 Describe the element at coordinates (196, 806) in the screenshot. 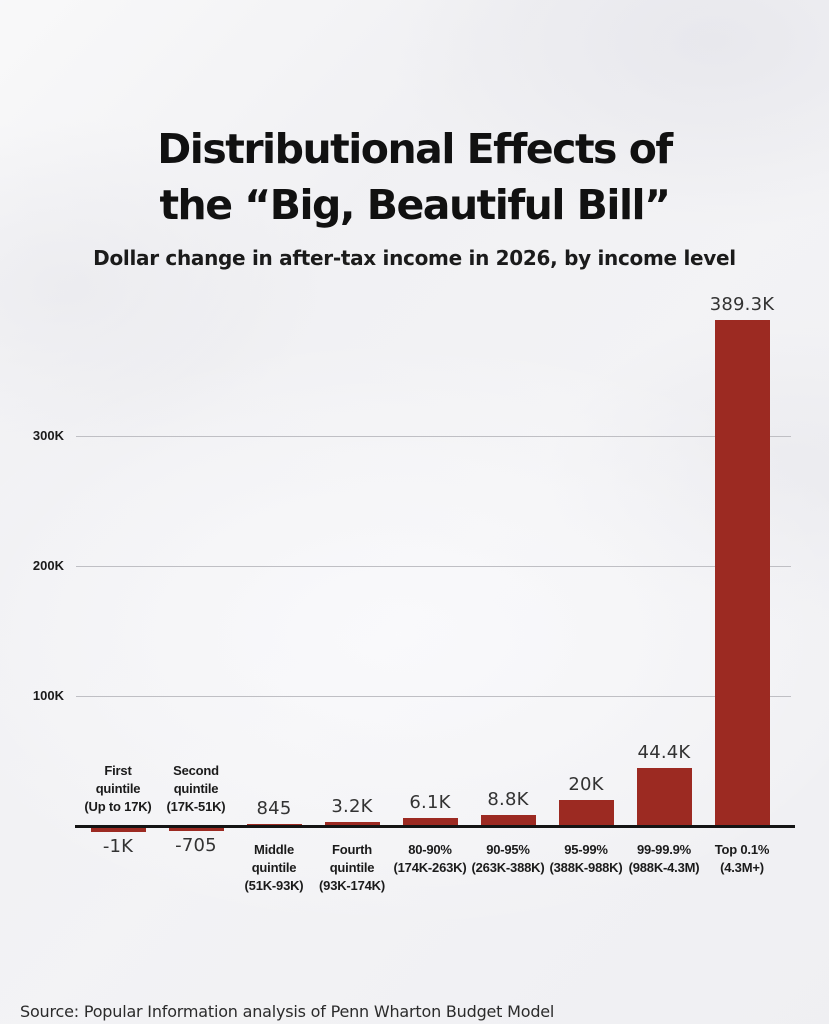

I see `bar-category-label-line: (17K-51K)` at that location.